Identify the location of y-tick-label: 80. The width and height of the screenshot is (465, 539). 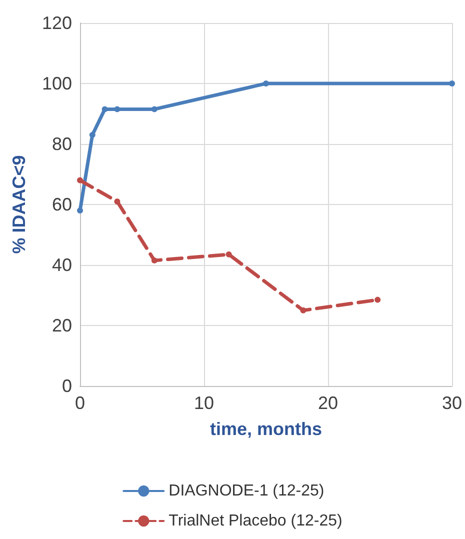
(62, 144).